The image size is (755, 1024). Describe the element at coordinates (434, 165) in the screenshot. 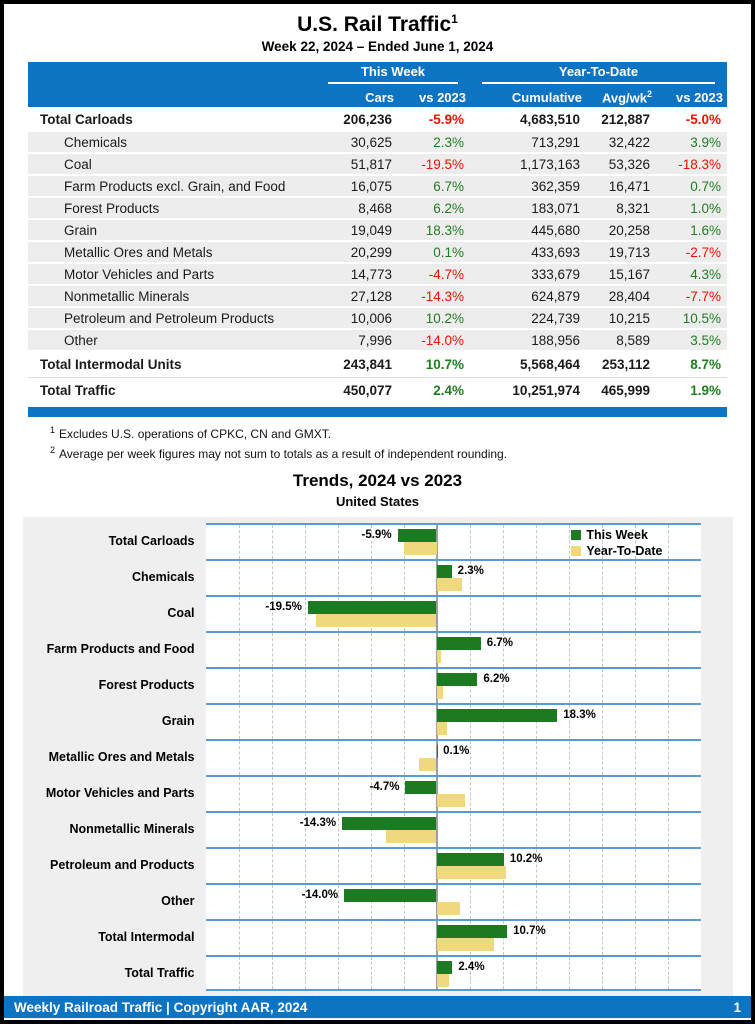

I see `cell-tw-vs2023: -19.5%` at that location.